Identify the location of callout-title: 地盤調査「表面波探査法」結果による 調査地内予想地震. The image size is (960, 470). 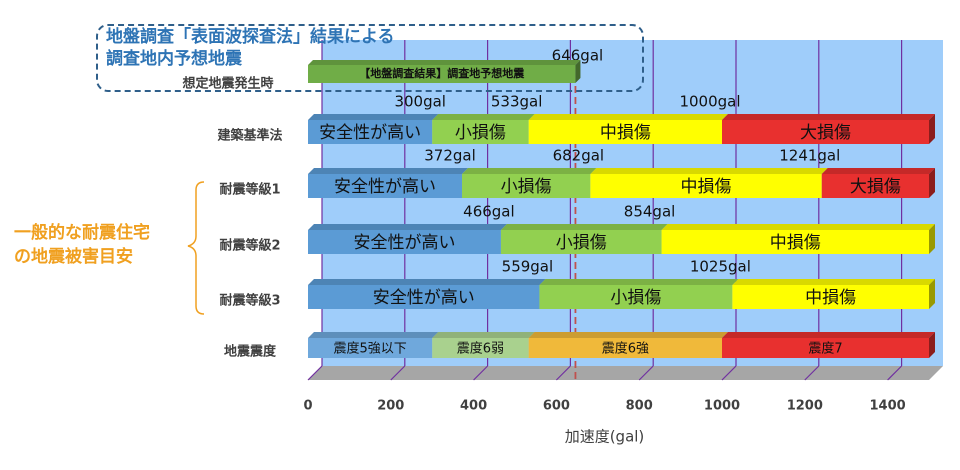
(250, 48).